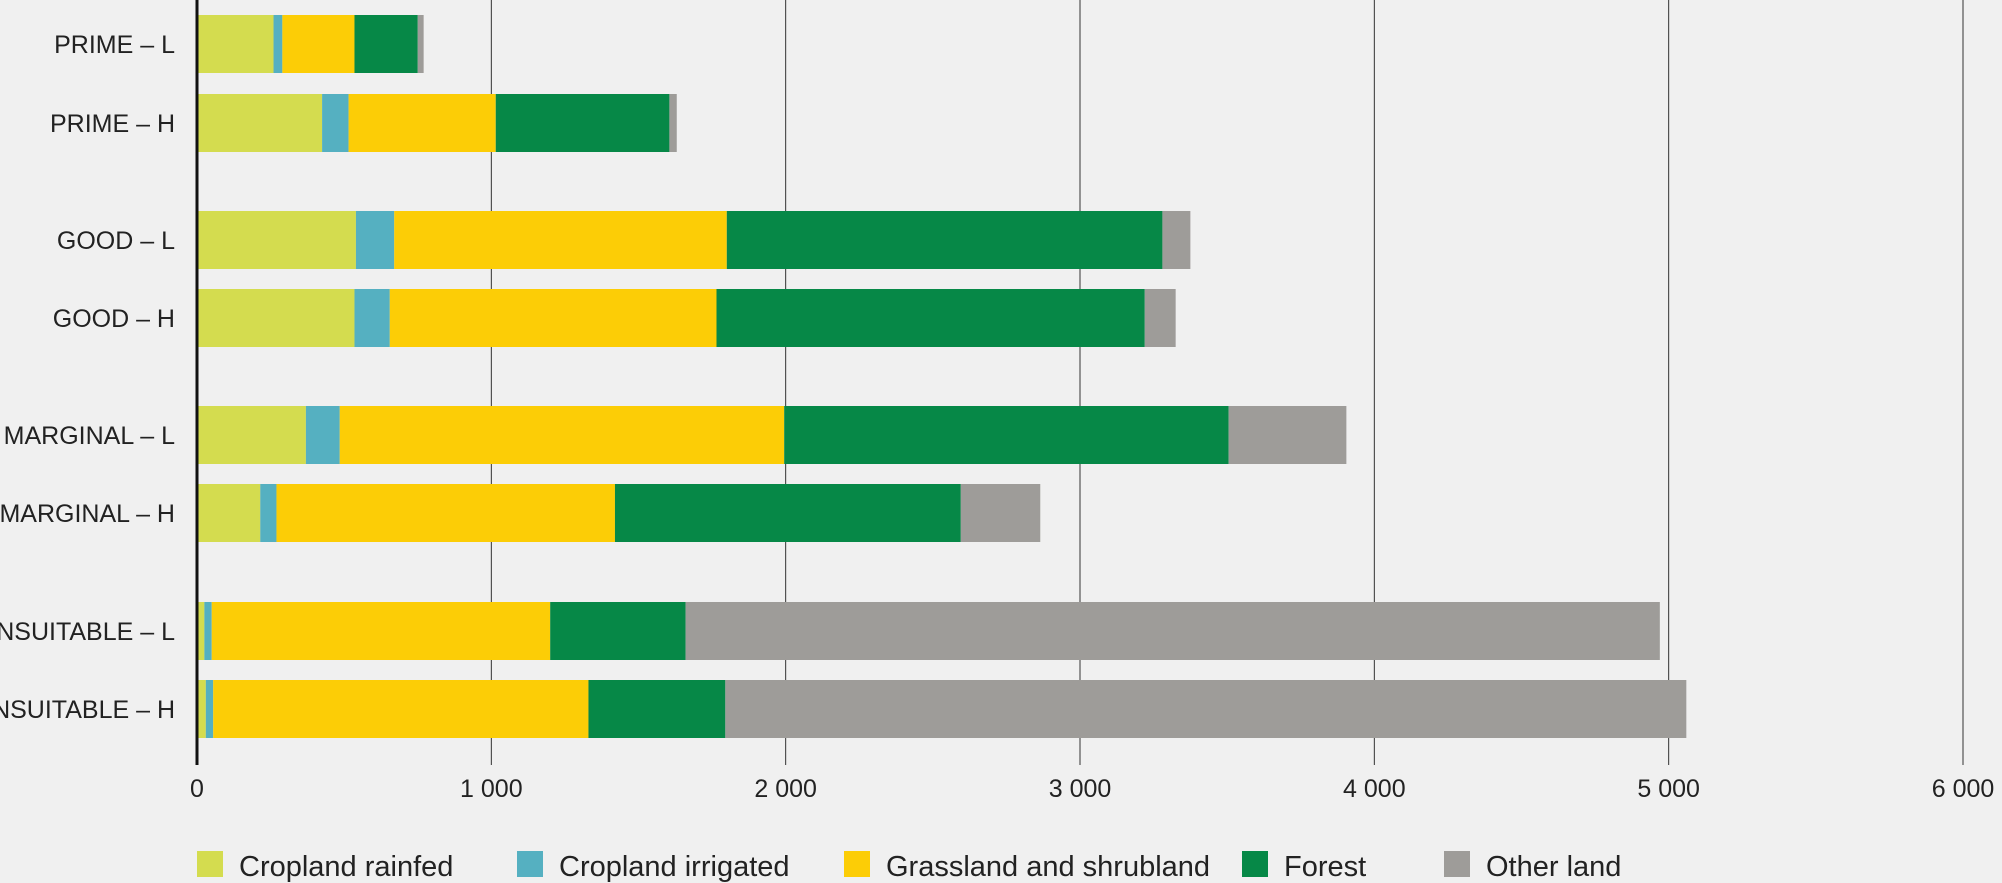 This screenshot has width=2002, height=883. I want to click on legend-swatch-cropland-rainfed, so click(210, 864).